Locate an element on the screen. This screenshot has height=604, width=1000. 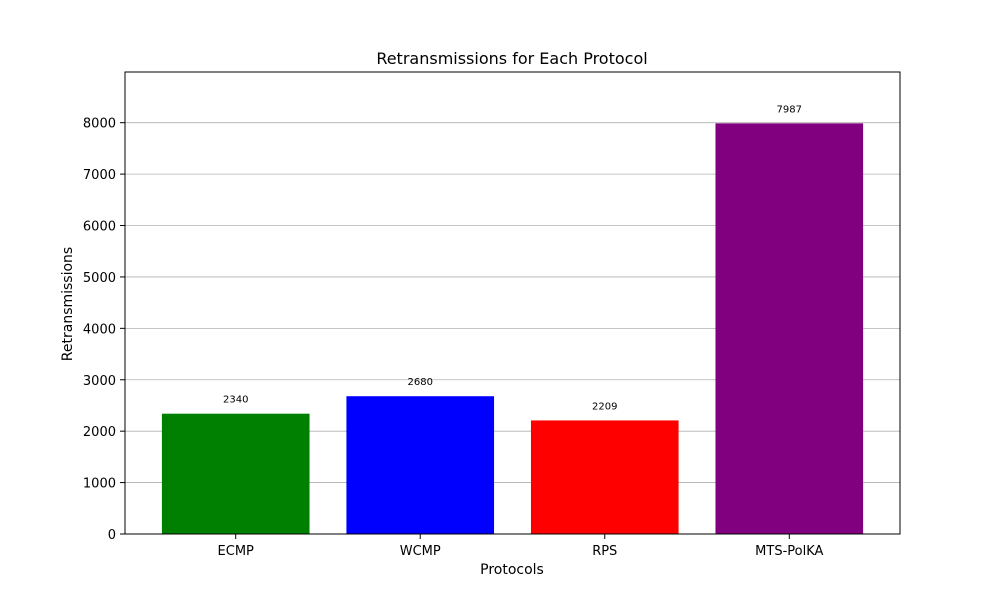
y-tick-label: 4000 is located at coordinates (99, 329).